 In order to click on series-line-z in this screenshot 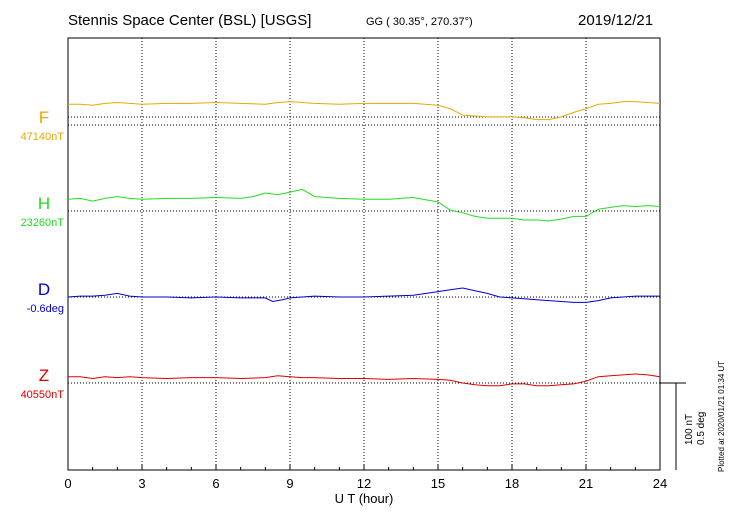, I will do `click(364, 380)`.